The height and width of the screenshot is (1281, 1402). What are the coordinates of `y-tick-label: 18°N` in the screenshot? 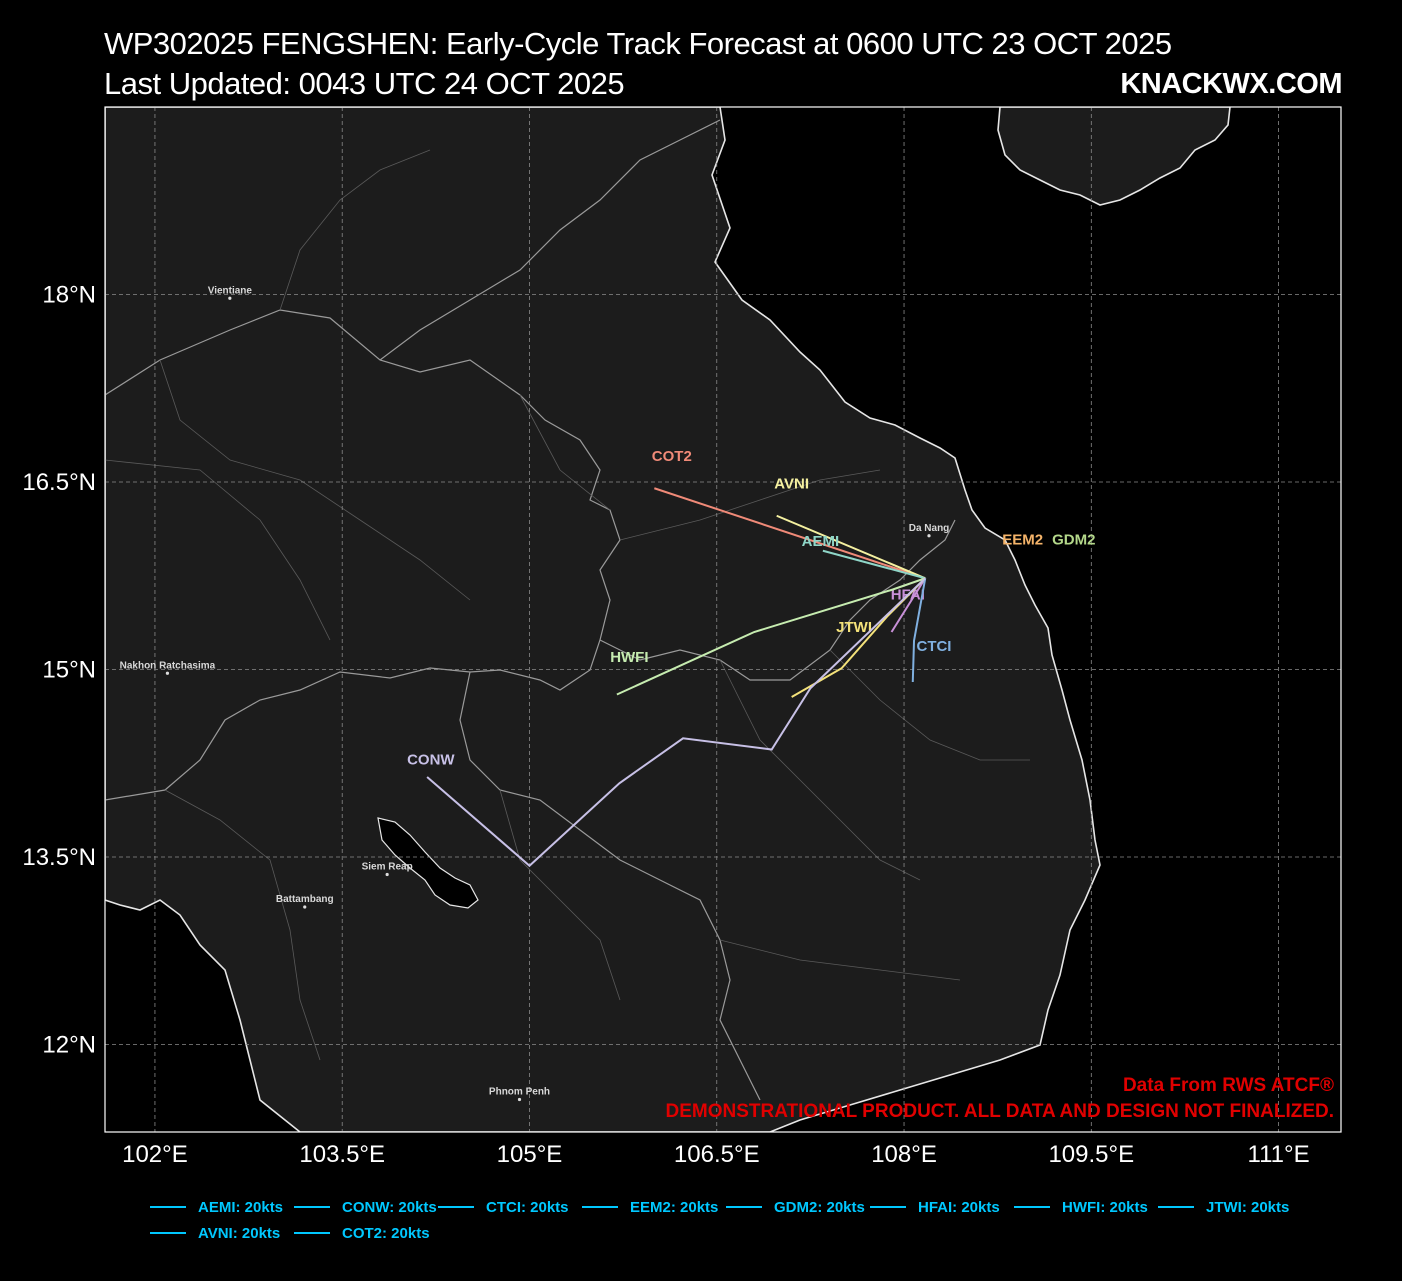 It's located at (69, 295).